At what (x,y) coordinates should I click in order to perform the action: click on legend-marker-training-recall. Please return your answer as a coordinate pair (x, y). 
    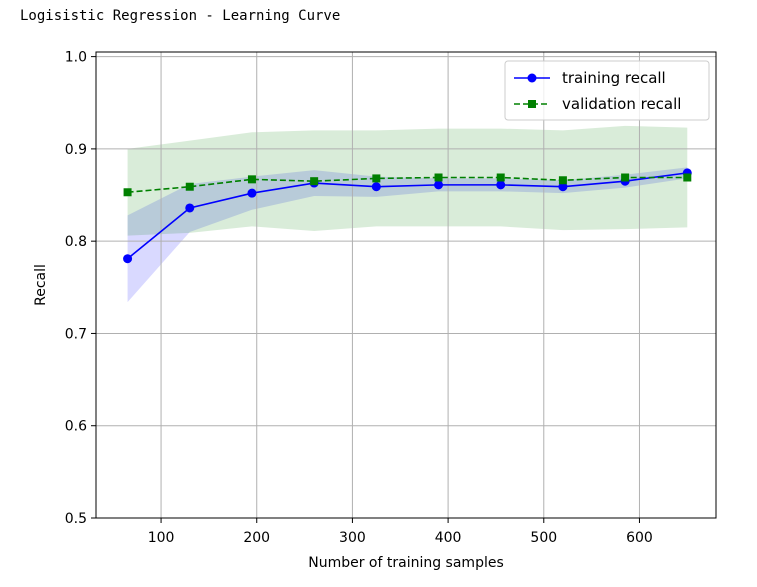
    Looking at the image, I should click on (532, 78).